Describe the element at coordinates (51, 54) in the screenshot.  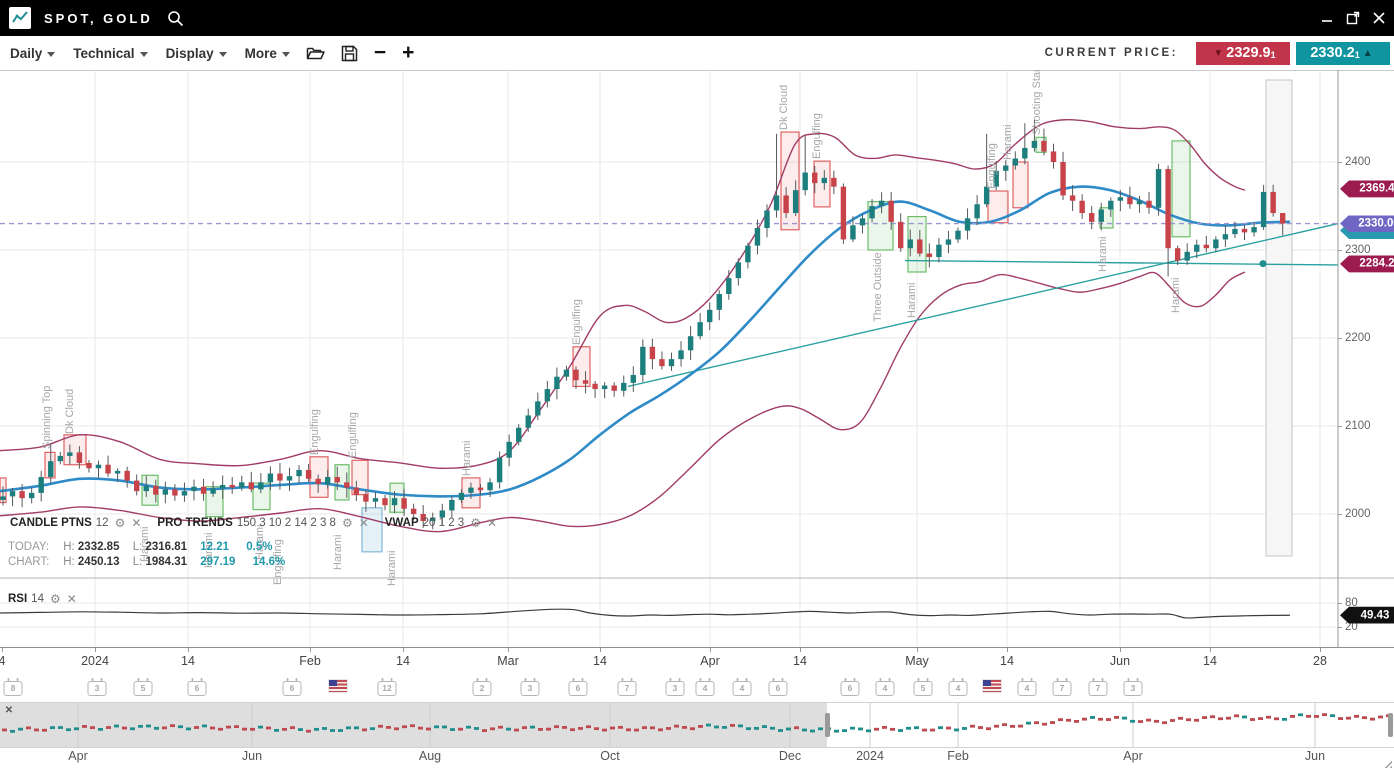
I see `chevron-down-icon` at that location.